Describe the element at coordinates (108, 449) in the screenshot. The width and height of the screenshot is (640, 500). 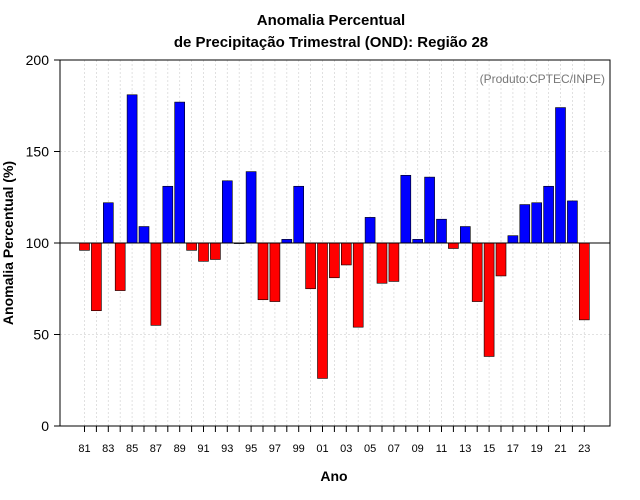
I see `x-tick-label: 83` at that location.